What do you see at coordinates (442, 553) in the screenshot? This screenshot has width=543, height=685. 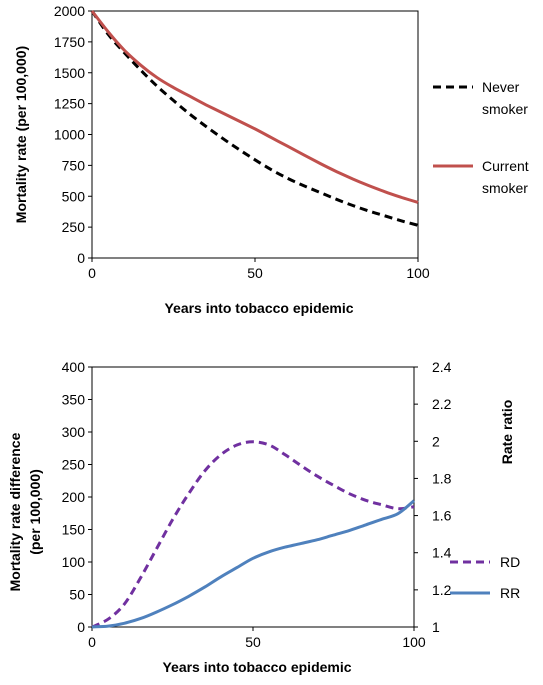 I see `y2-tick-label: 1.4` at bounding box center [442, 553].